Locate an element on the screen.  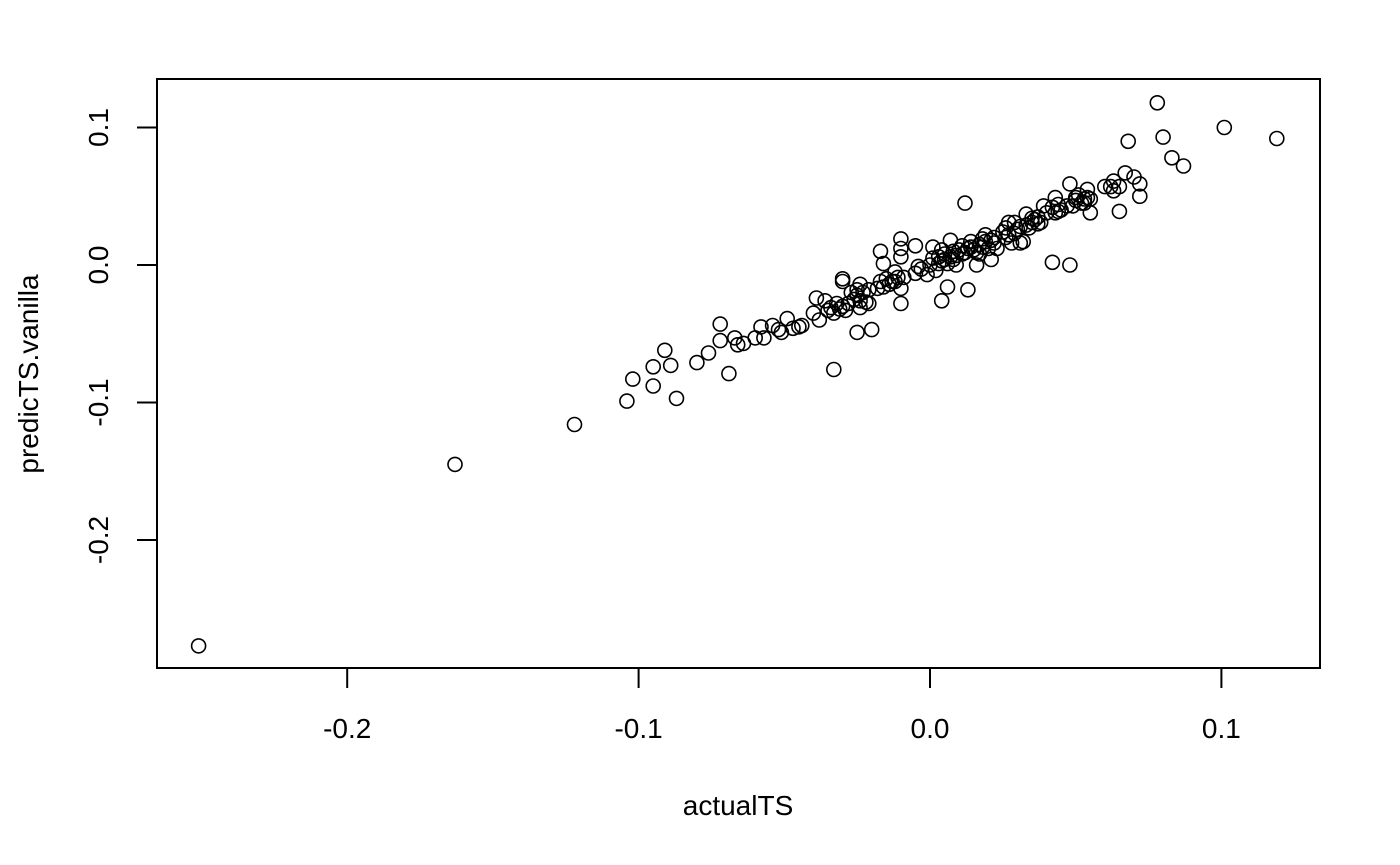
y-axis: -0.2 -0.1 0.0 0.1 is located at coordinates (120, 336).